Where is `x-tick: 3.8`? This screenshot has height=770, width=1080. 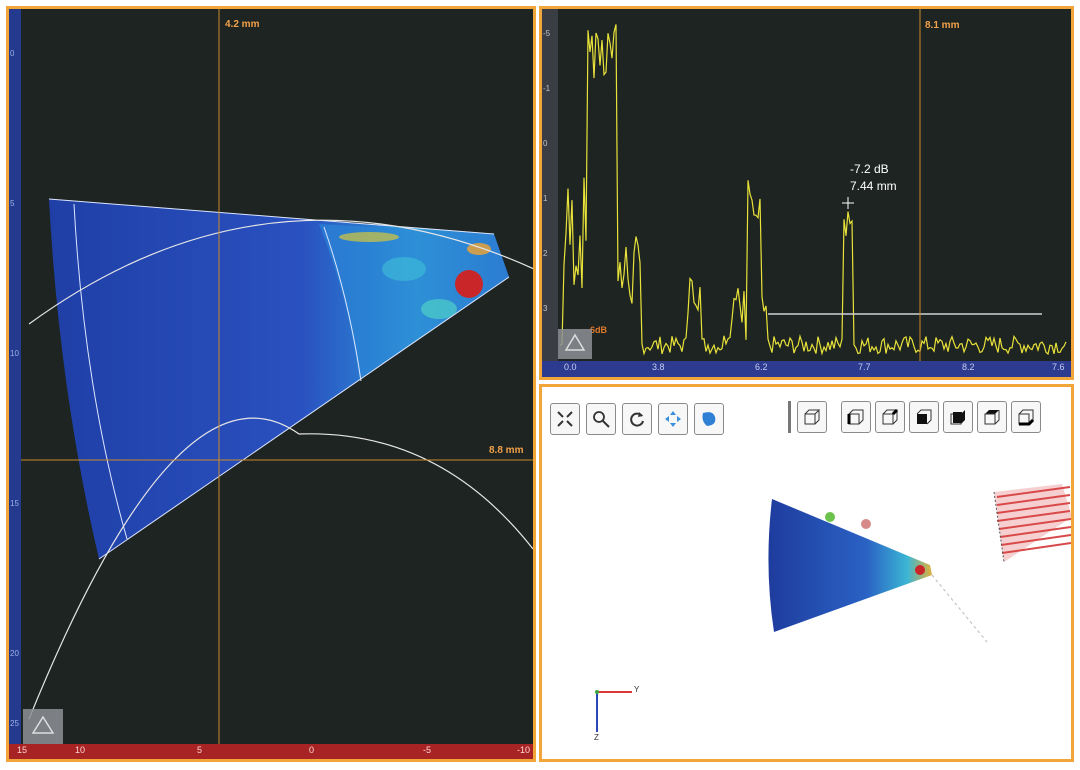
x-tick: 3.8 is located at coordinates (658, 367).